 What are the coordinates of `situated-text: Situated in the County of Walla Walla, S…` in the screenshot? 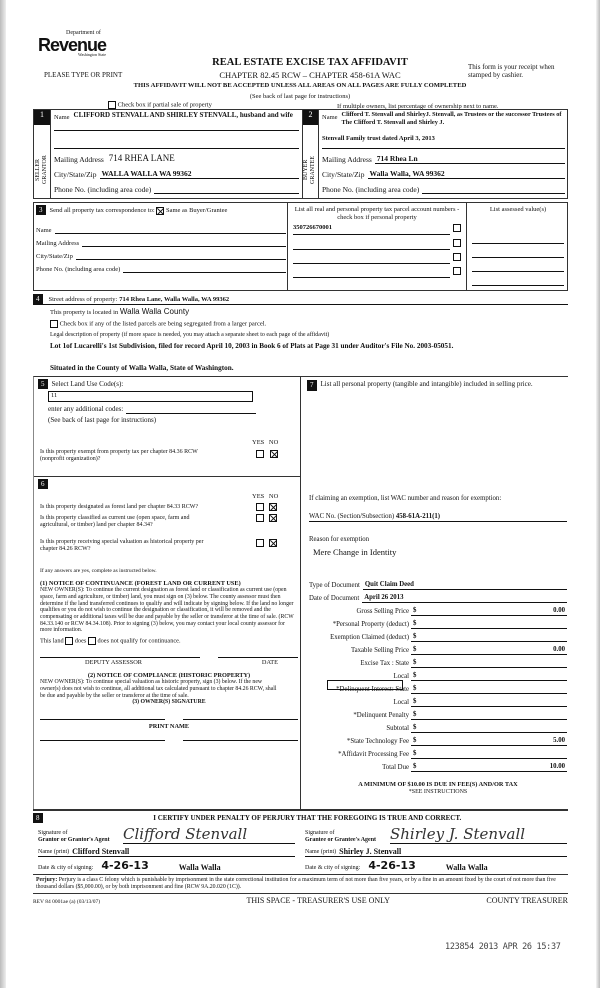 It's located at (142, 367).